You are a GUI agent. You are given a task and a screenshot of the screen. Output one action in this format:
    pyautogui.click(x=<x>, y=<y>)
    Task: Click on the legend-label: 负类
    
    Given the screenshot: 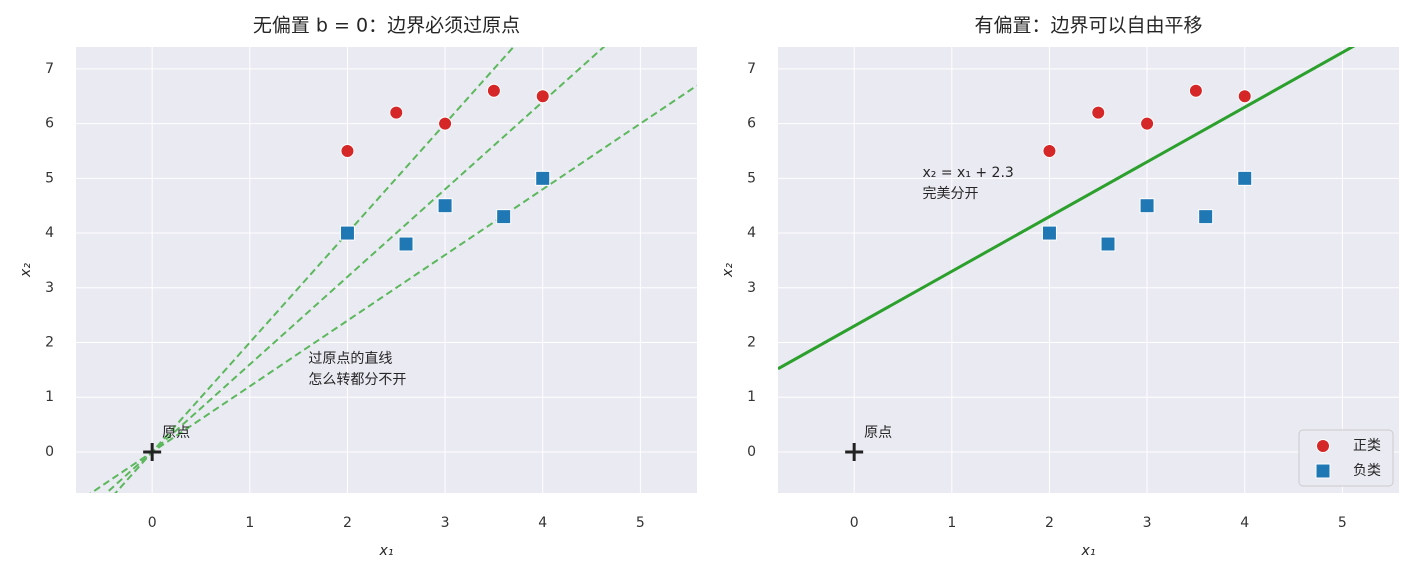 What is the action you would take?
    pyautogui.click(x=1367, y=471)
    